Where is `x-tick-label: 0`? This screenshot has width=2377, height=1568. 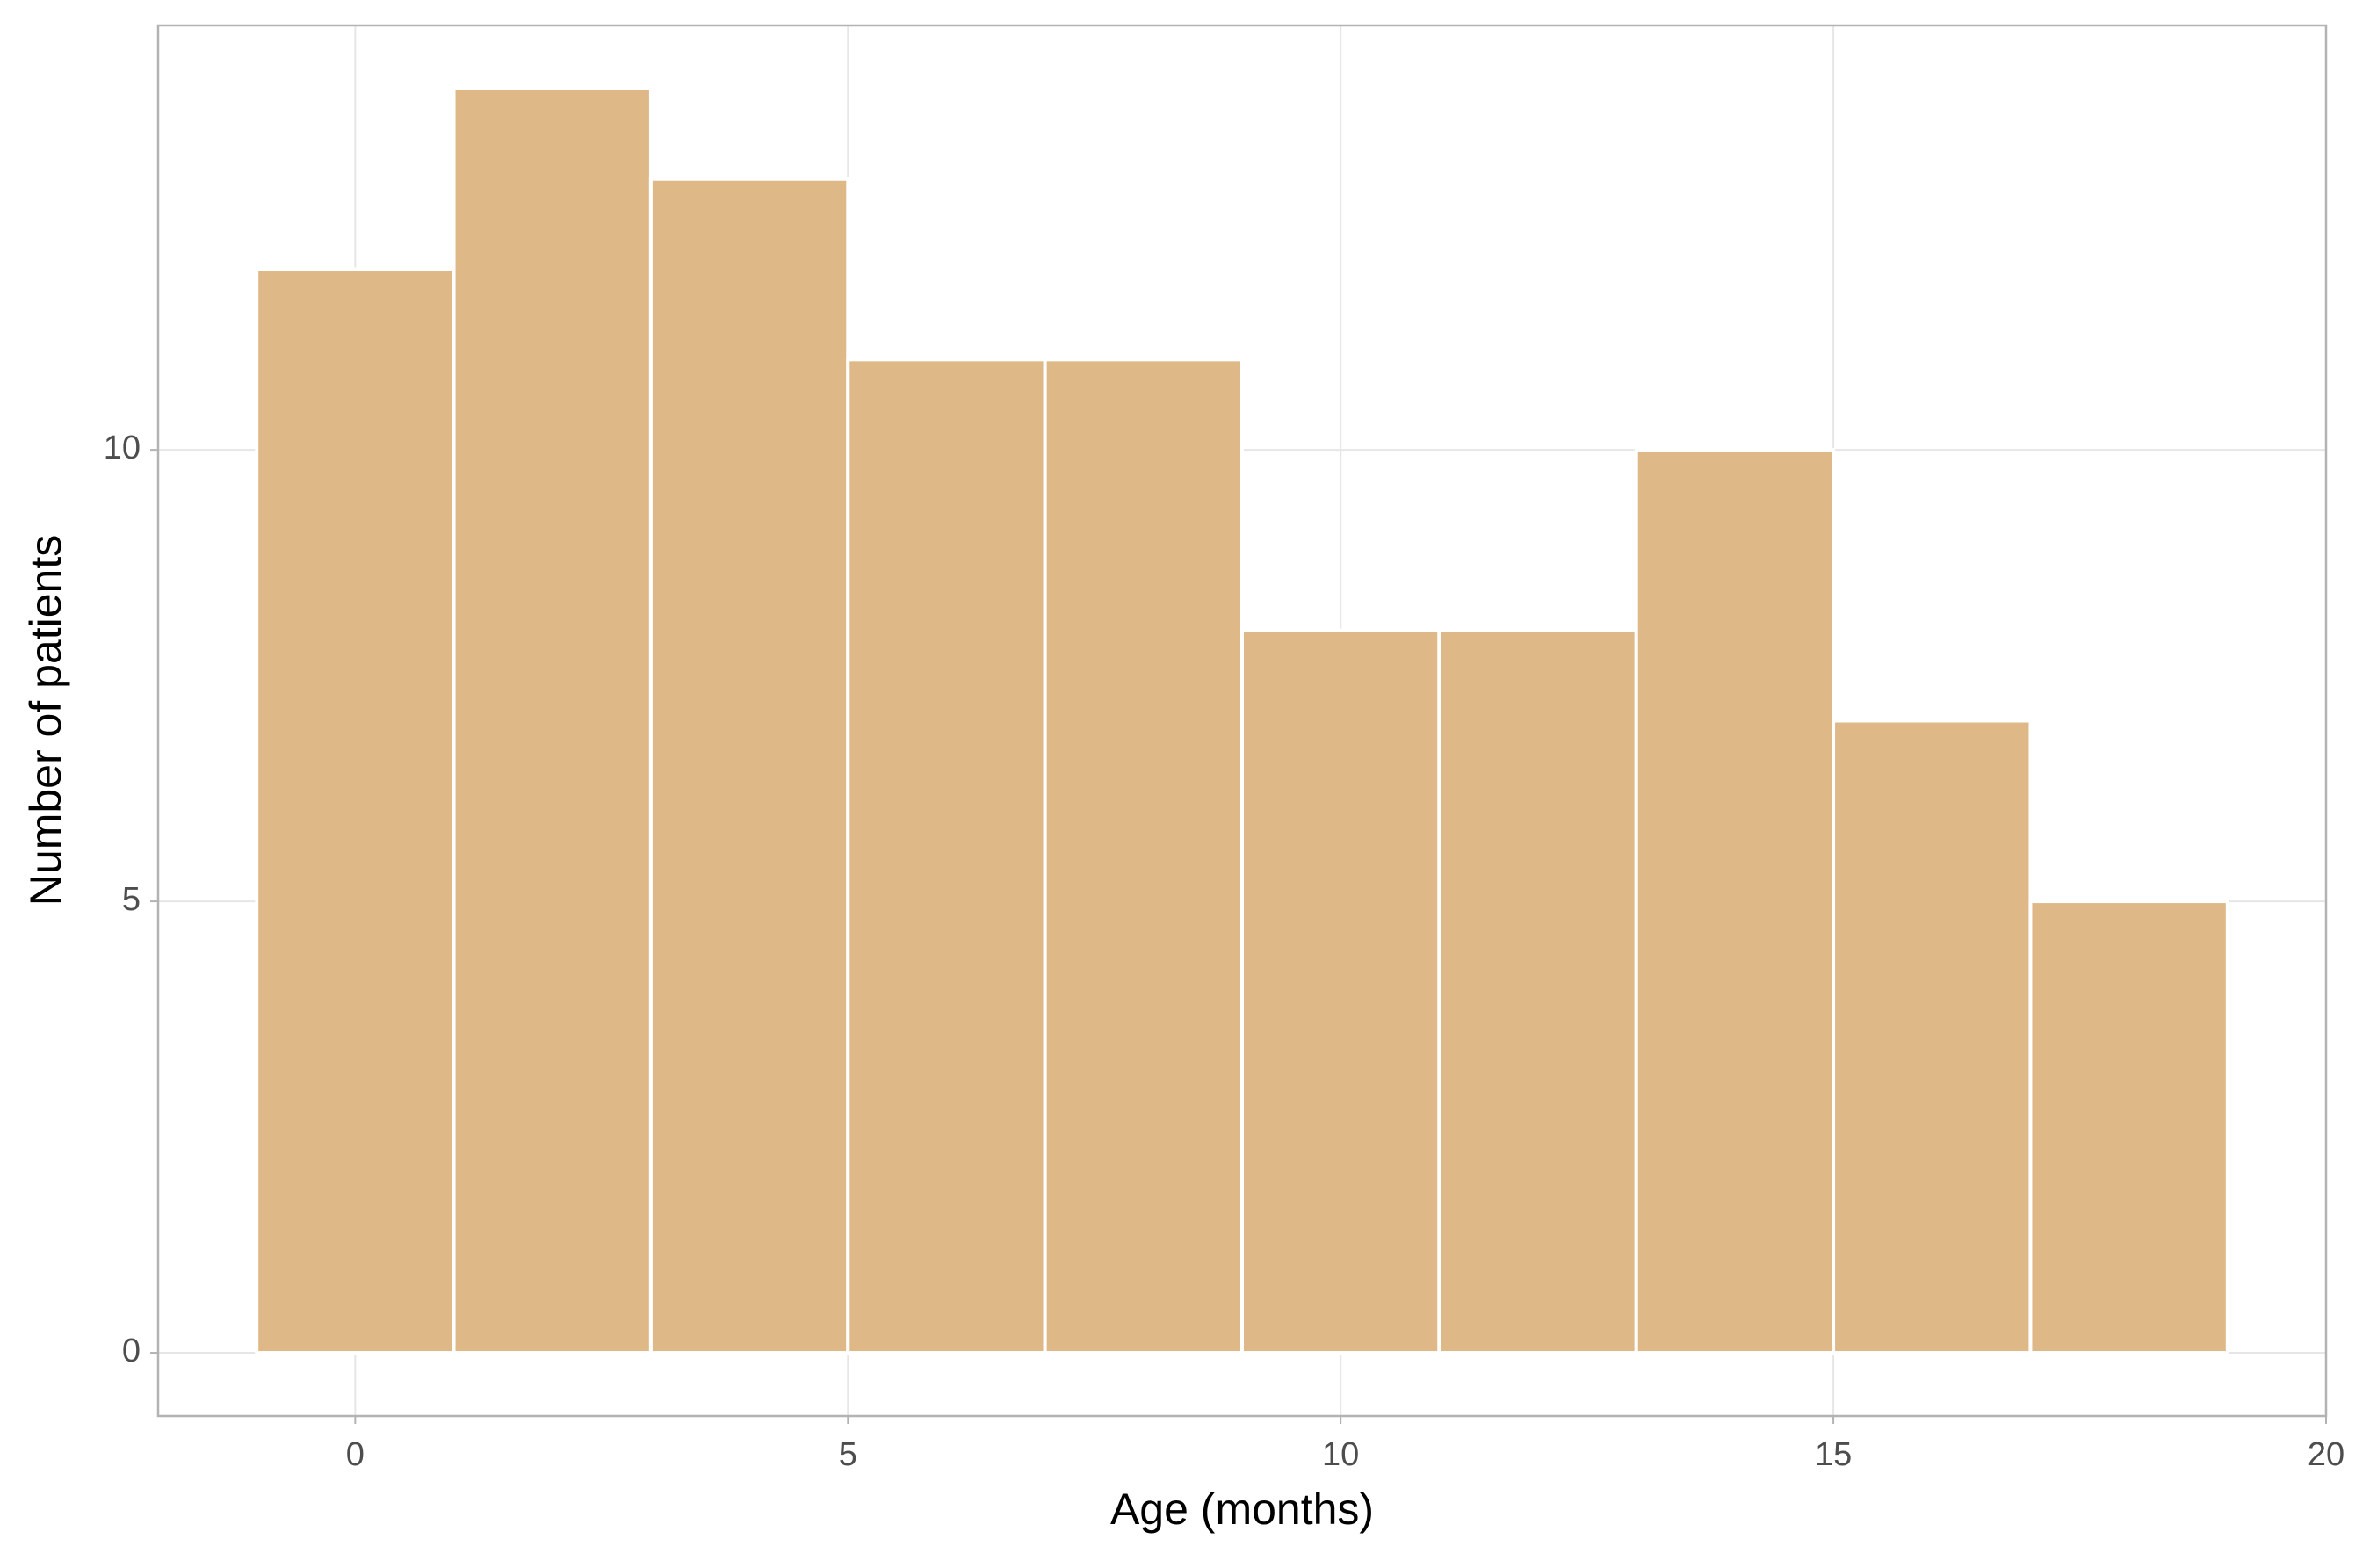 x-tick-label: 0 is located at coordinates (355, 1454).